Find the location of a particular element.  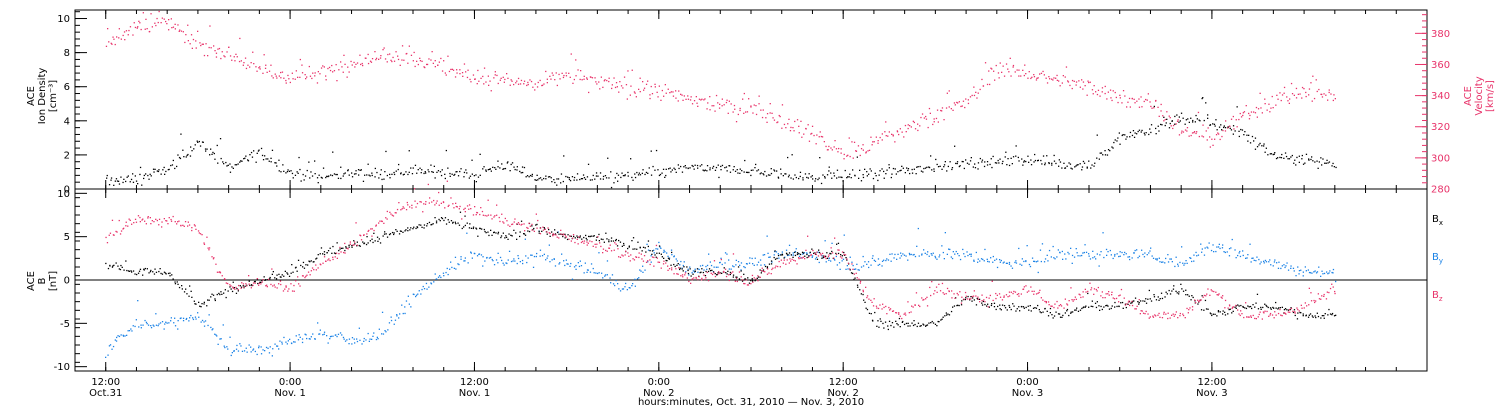

top-left-title-line-1: ACE is located at coordinates (31, 96).